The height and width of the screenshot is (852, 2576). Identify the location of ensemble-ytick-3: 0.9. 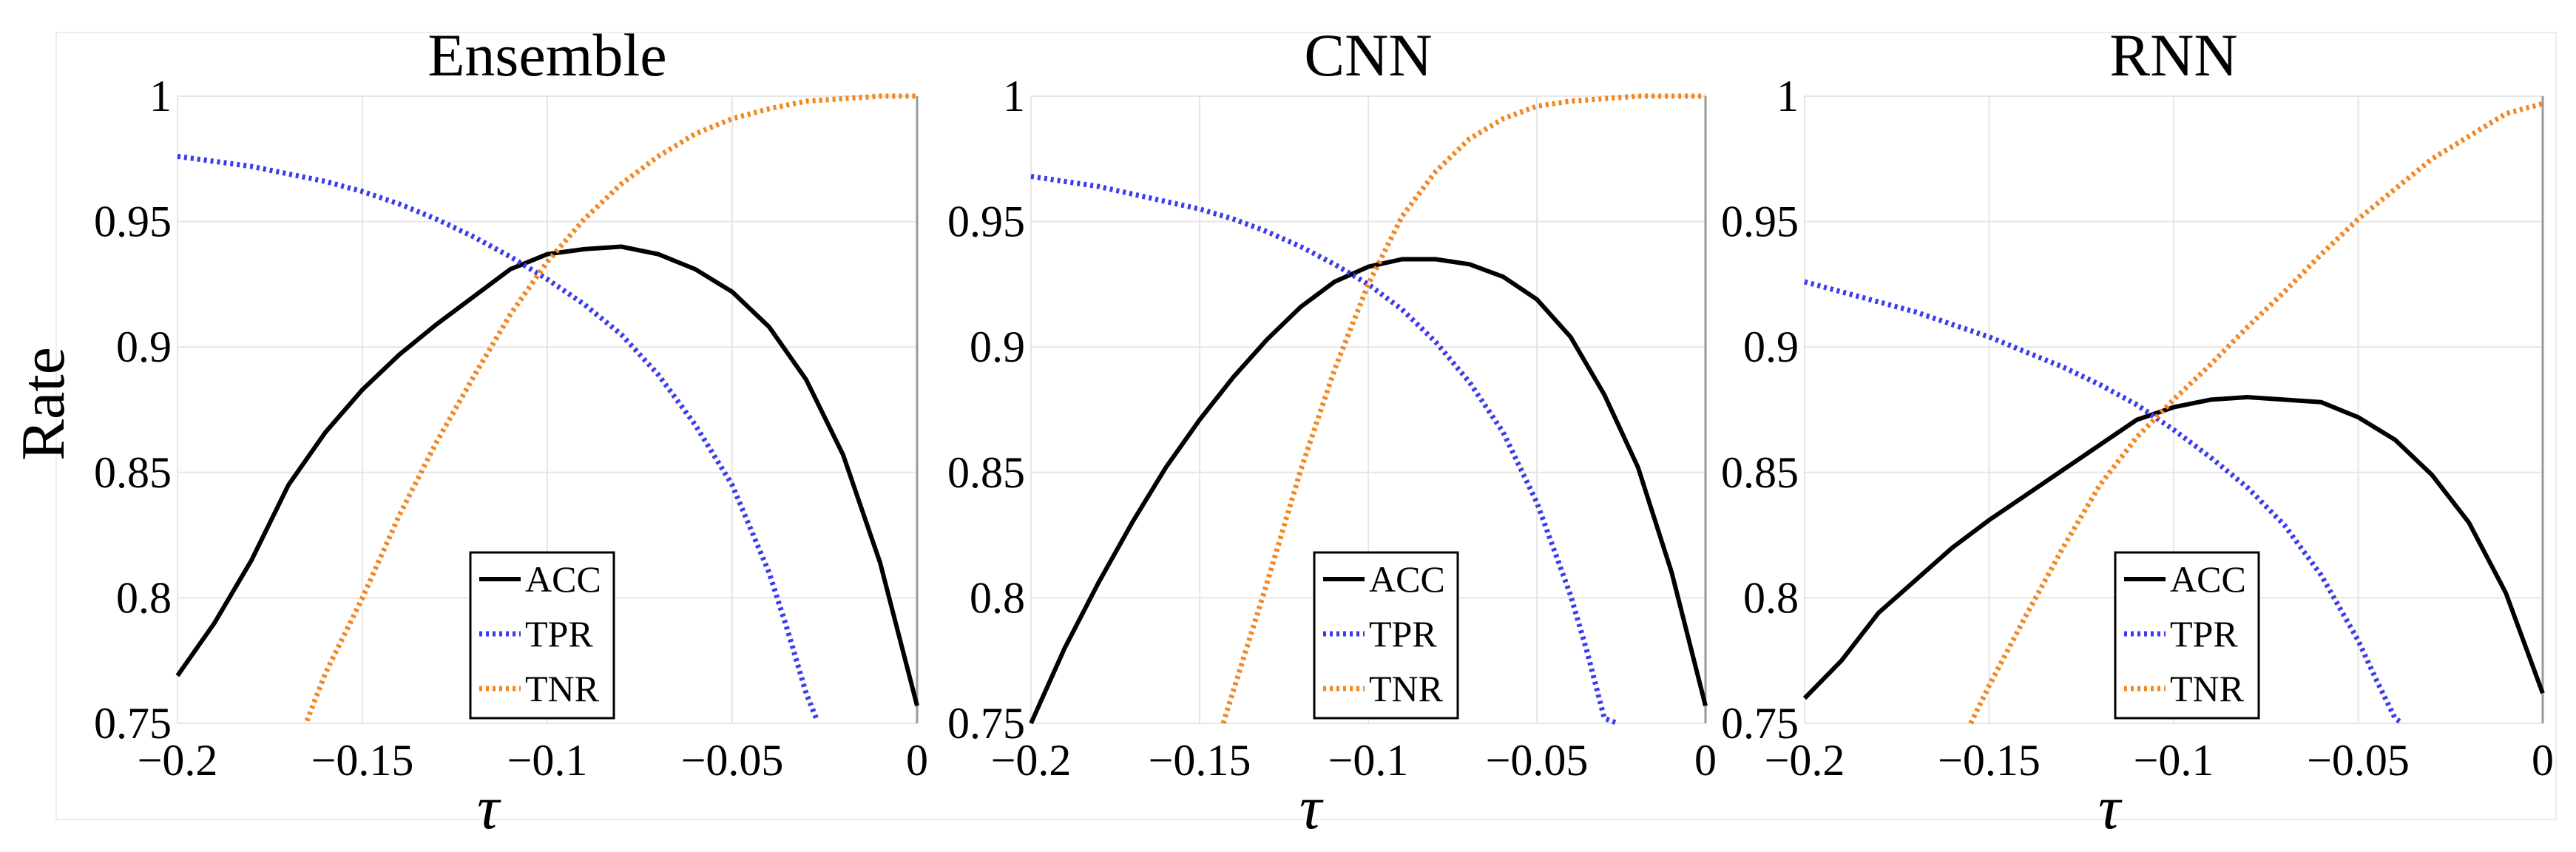
(144, 346).